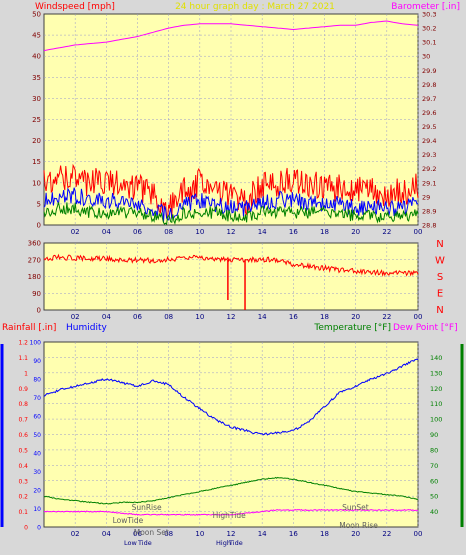 The width and height of the screenshot is (466, 555). What do you see at coordinates (434, 497) in the screenshot?
I see `temperature-axis-tick: 50` at bounding box center [434, 497].